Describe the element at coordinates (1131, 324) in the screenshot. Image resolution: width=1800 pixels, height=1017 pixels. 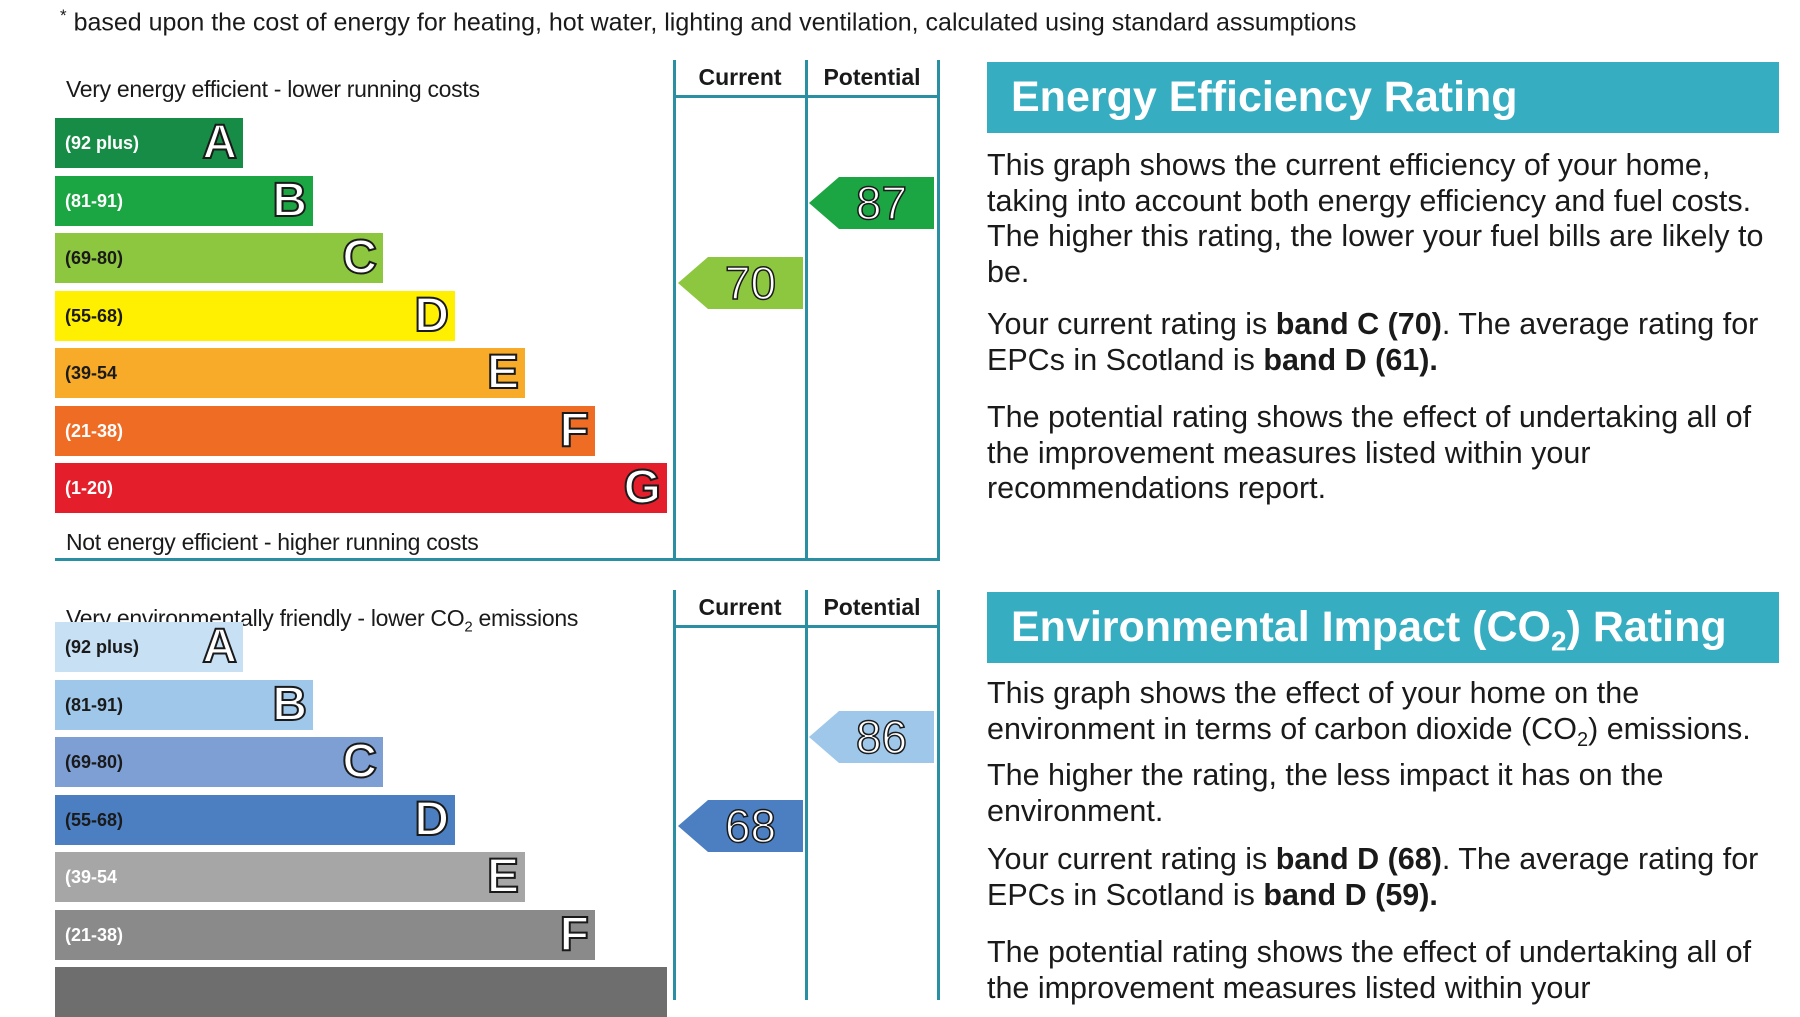
I see `energy-rating-text-1: Your current rating is` at that location.